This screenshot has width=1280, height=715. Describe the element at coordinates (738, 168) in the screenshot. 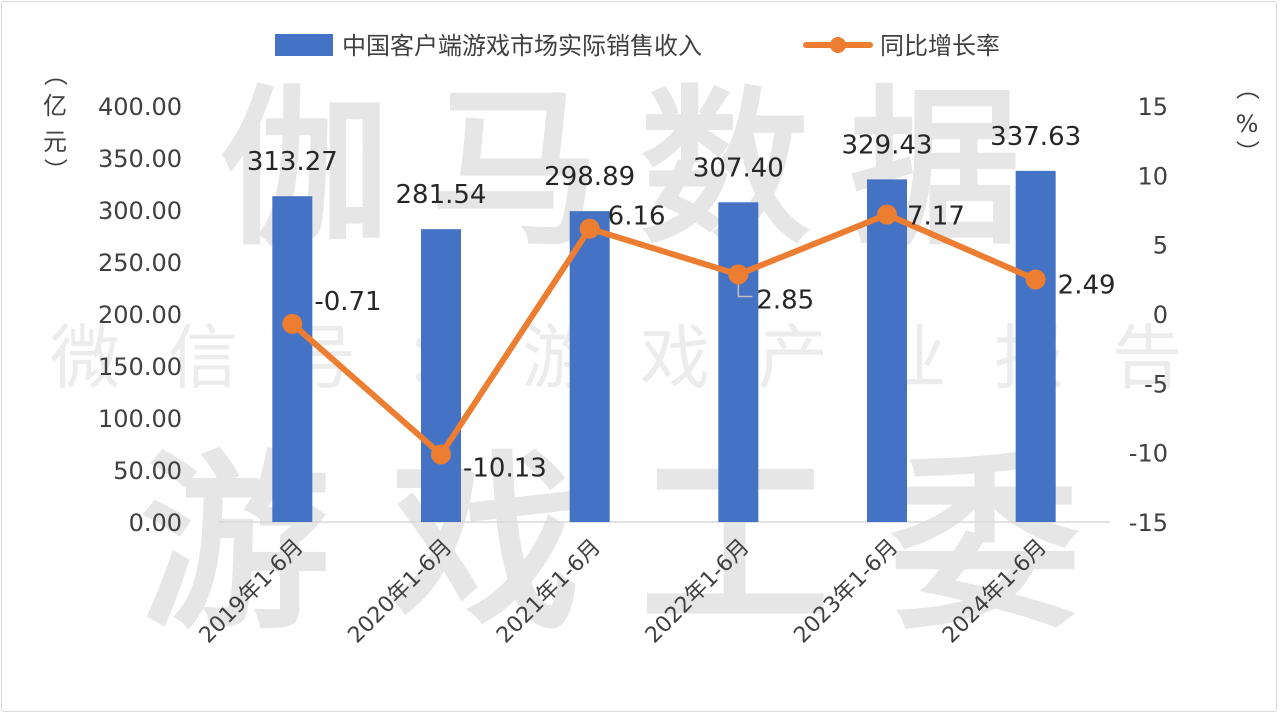

I see `bar-value-label: 307.40` at that location.